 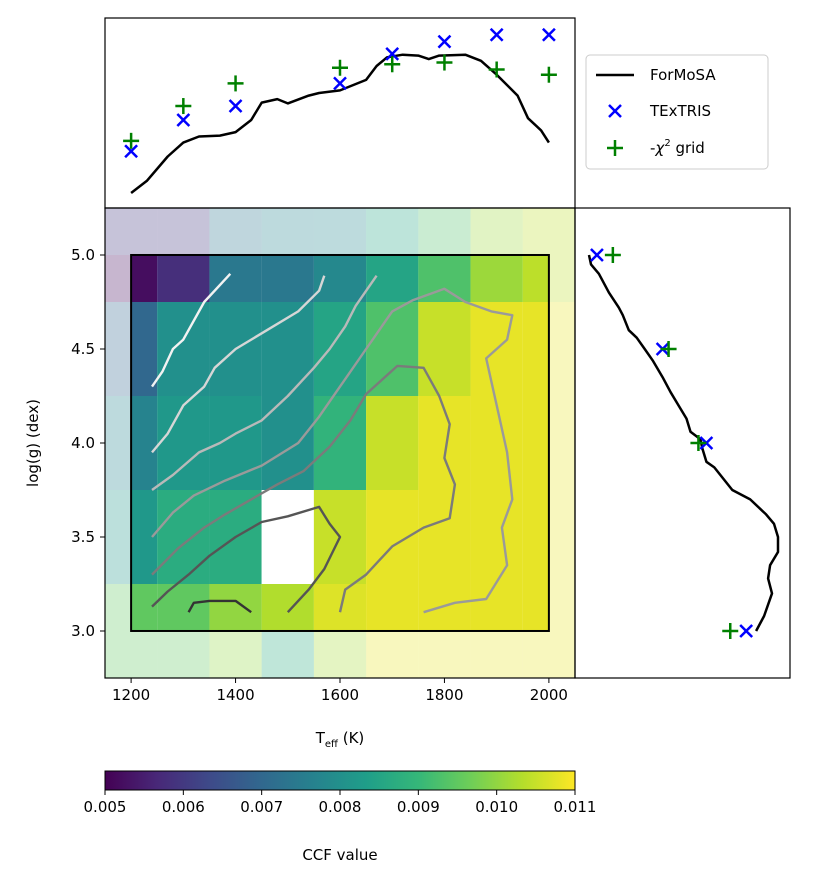 I want to click on legend-label-formosa: ForMoSA, so click(x=683, y=75).